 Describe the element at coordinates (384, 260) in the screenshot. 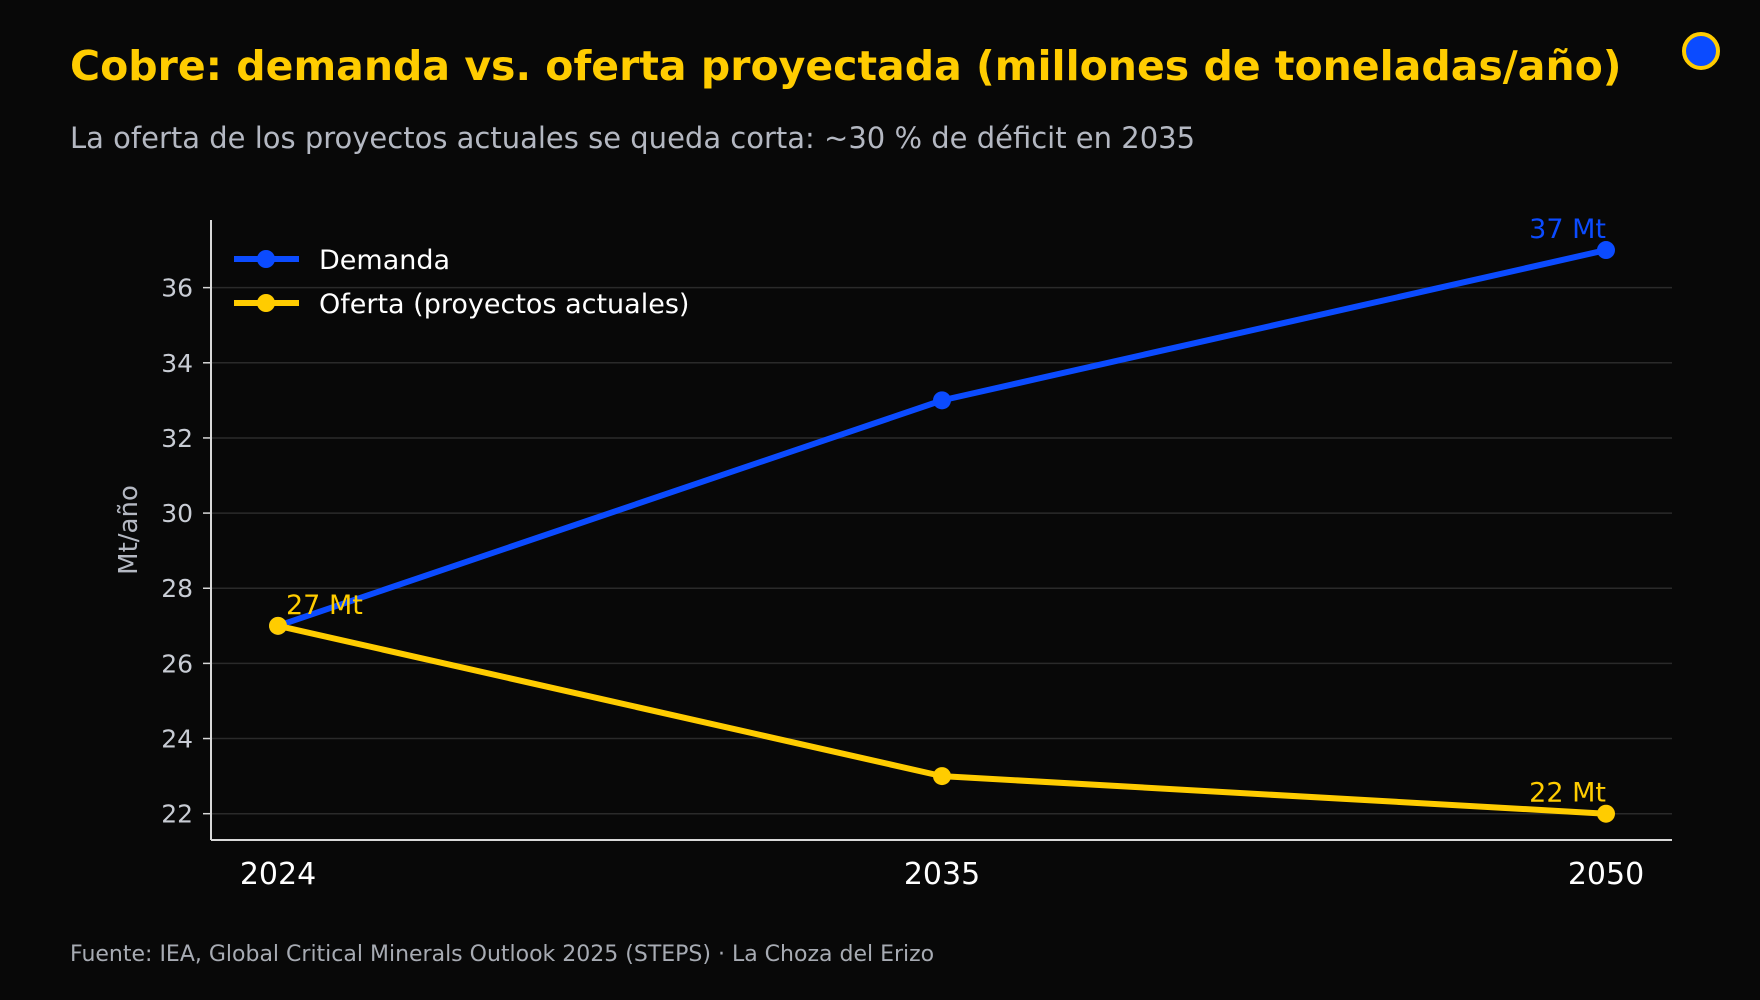

I see `legend-entry-label: Demanda` at that location.